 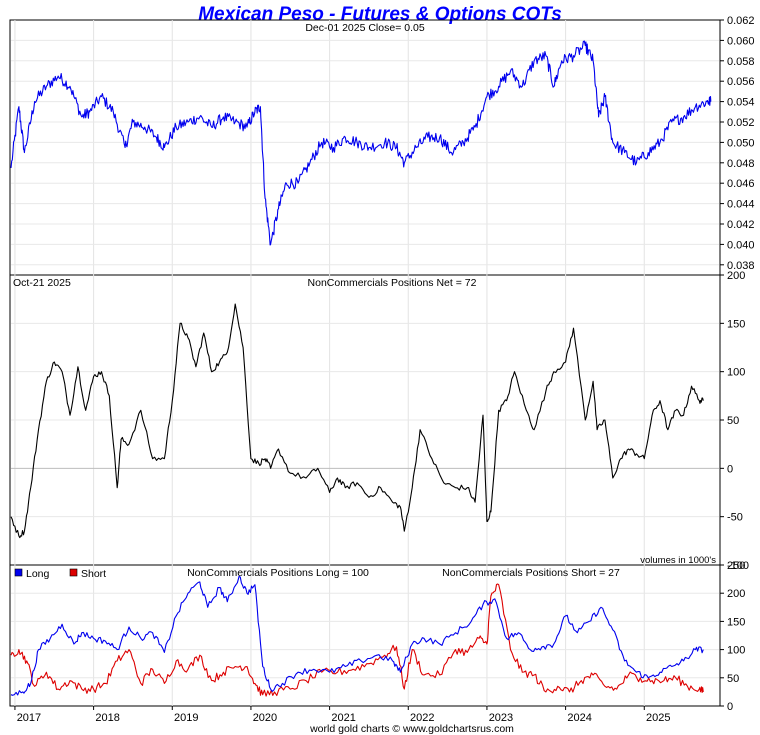 What do you see at coordinates (741, 266) in the screenshot?
I see `y-tick-label: 0.038` at bounding box center [741, 266].